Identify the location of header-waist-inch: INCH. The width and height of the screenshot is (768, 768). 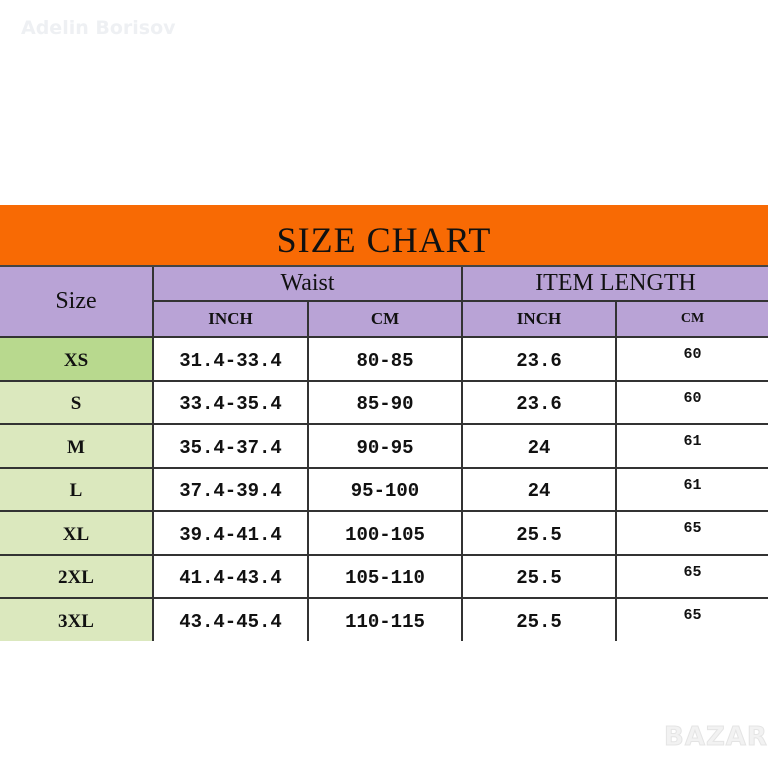
(231, 319).